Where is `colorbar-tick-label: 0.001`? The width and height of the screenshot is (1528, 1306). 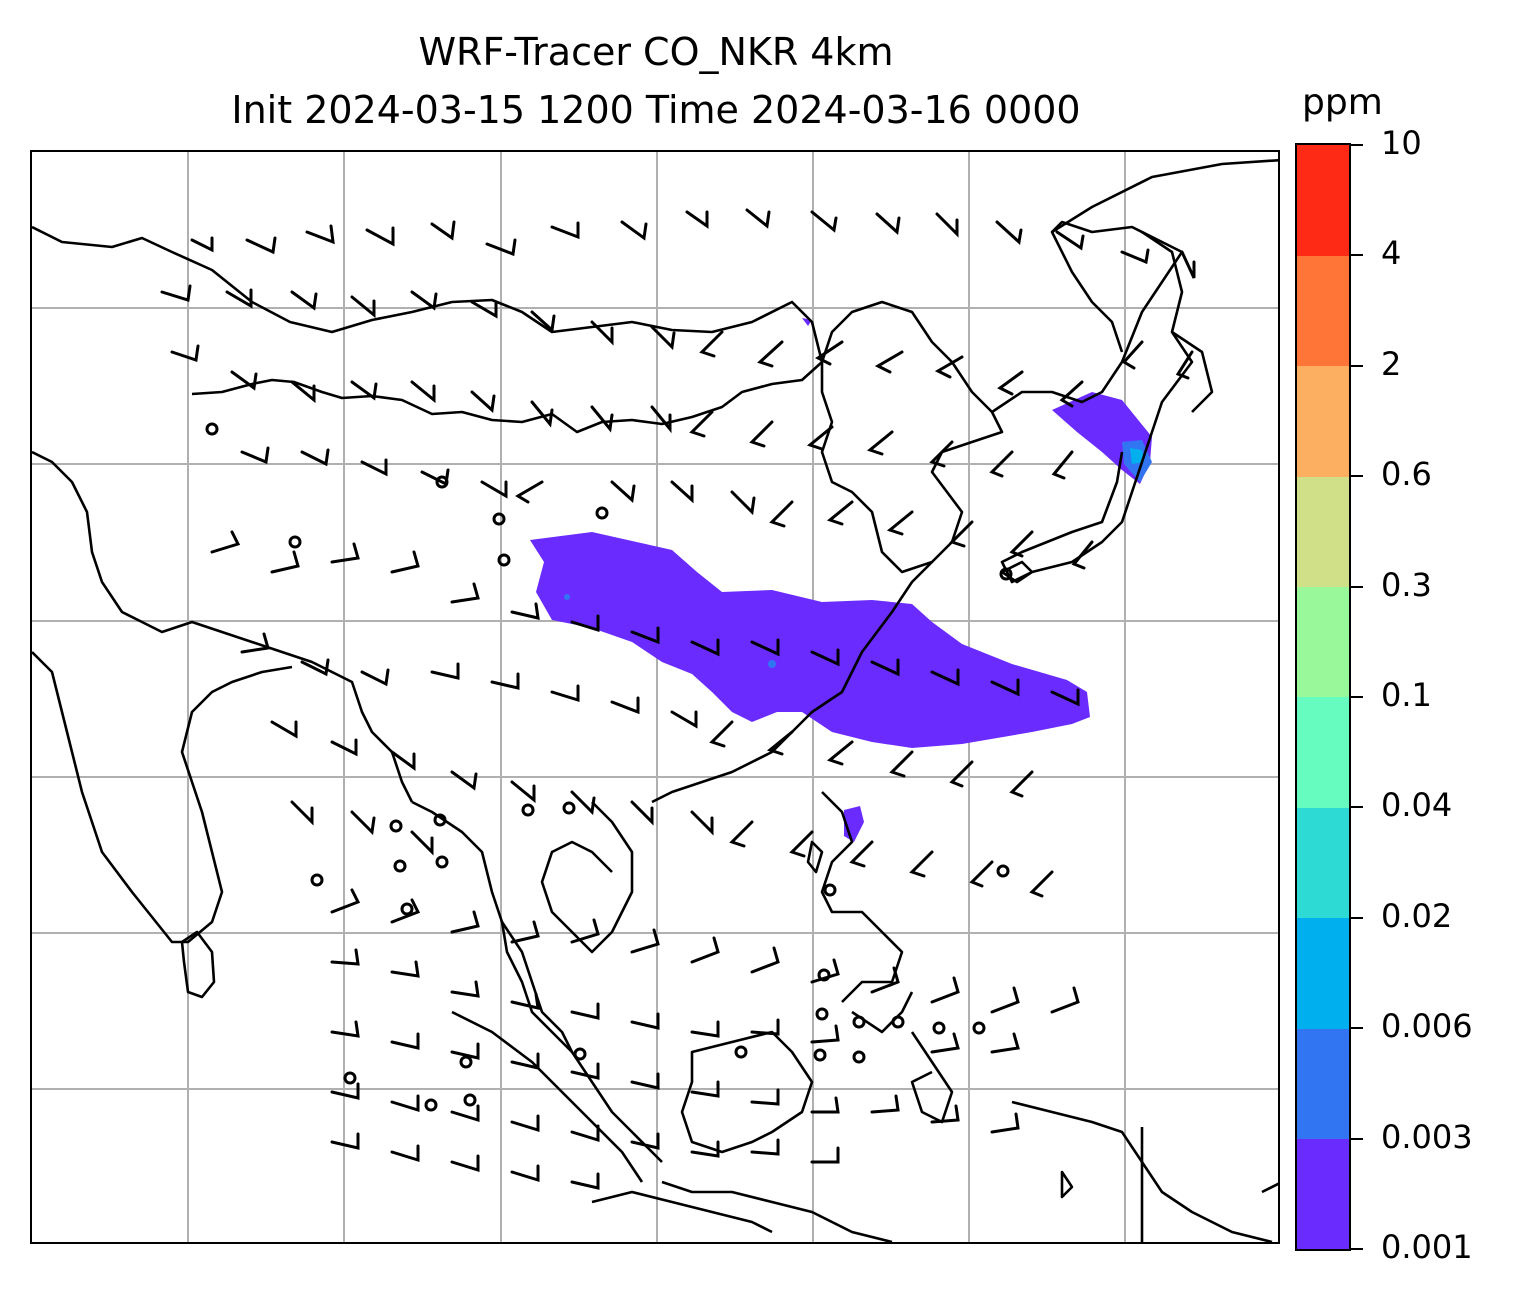 colorbar-tick-label: 0.001 is located at coordinates (1427, 1247).